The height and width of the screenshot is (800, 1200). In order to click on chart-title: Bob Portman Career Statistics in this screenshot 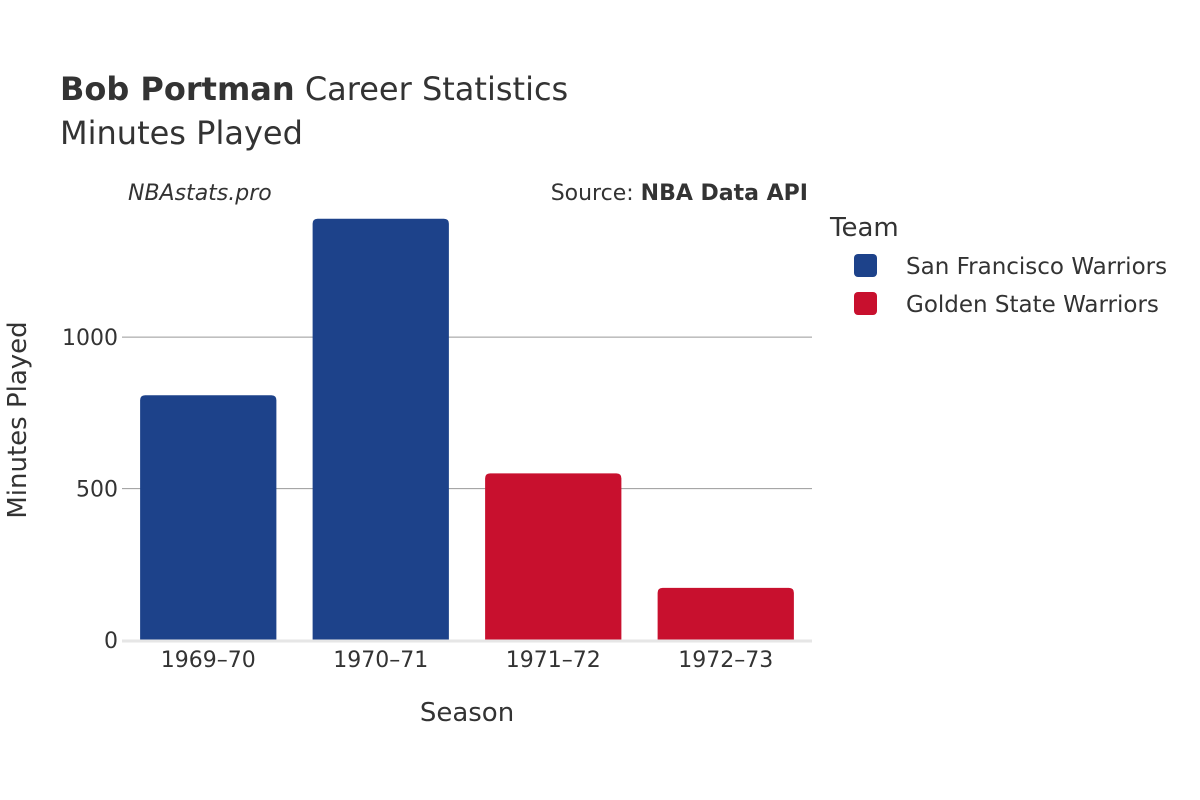, I will do `click(314, 89)`.